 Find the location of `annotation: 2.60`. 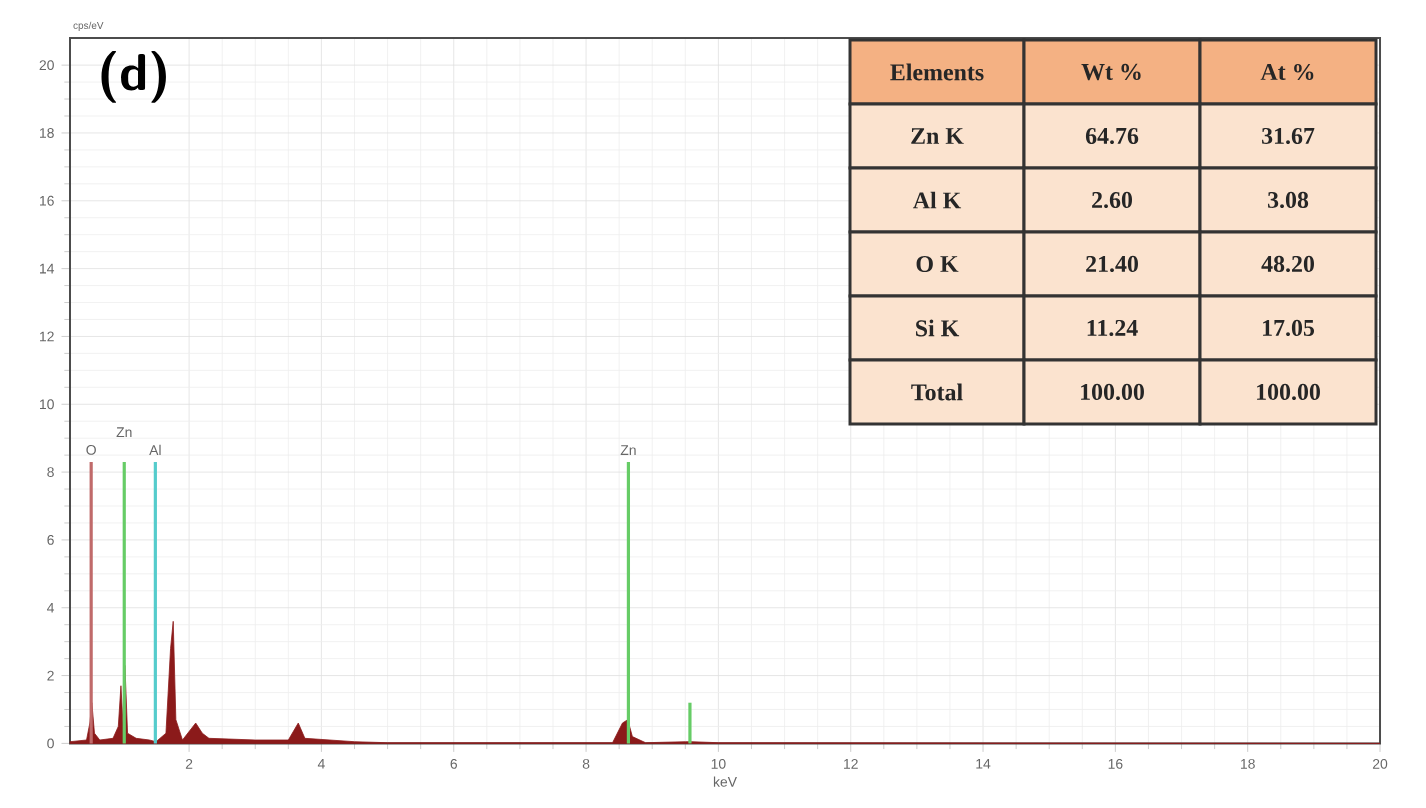

annotation: 2.60 is located at coordinates (1112, 200).